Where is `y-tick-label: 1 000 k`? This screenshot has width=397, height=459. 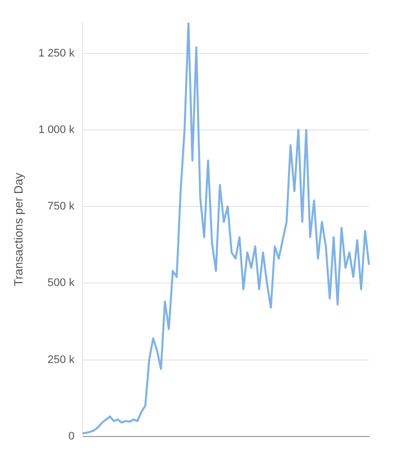
y-tick-label: 1 000 k is located at coordinates (56, 130).